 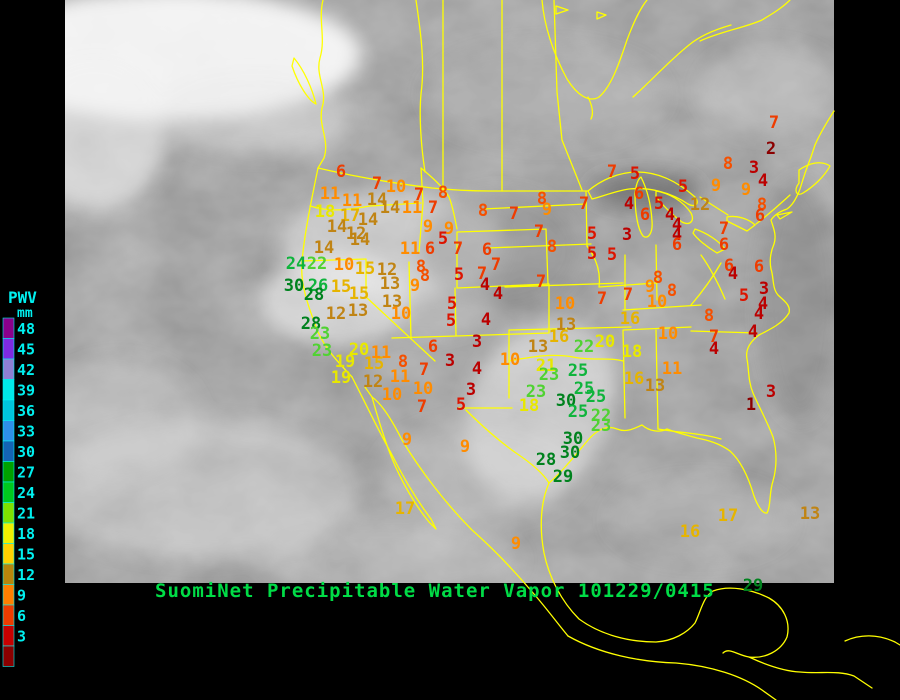 What do you see at coordinates (22, 297) in the screenshot?
I see `legend-title: PWV` at bounding box center [22, 297].